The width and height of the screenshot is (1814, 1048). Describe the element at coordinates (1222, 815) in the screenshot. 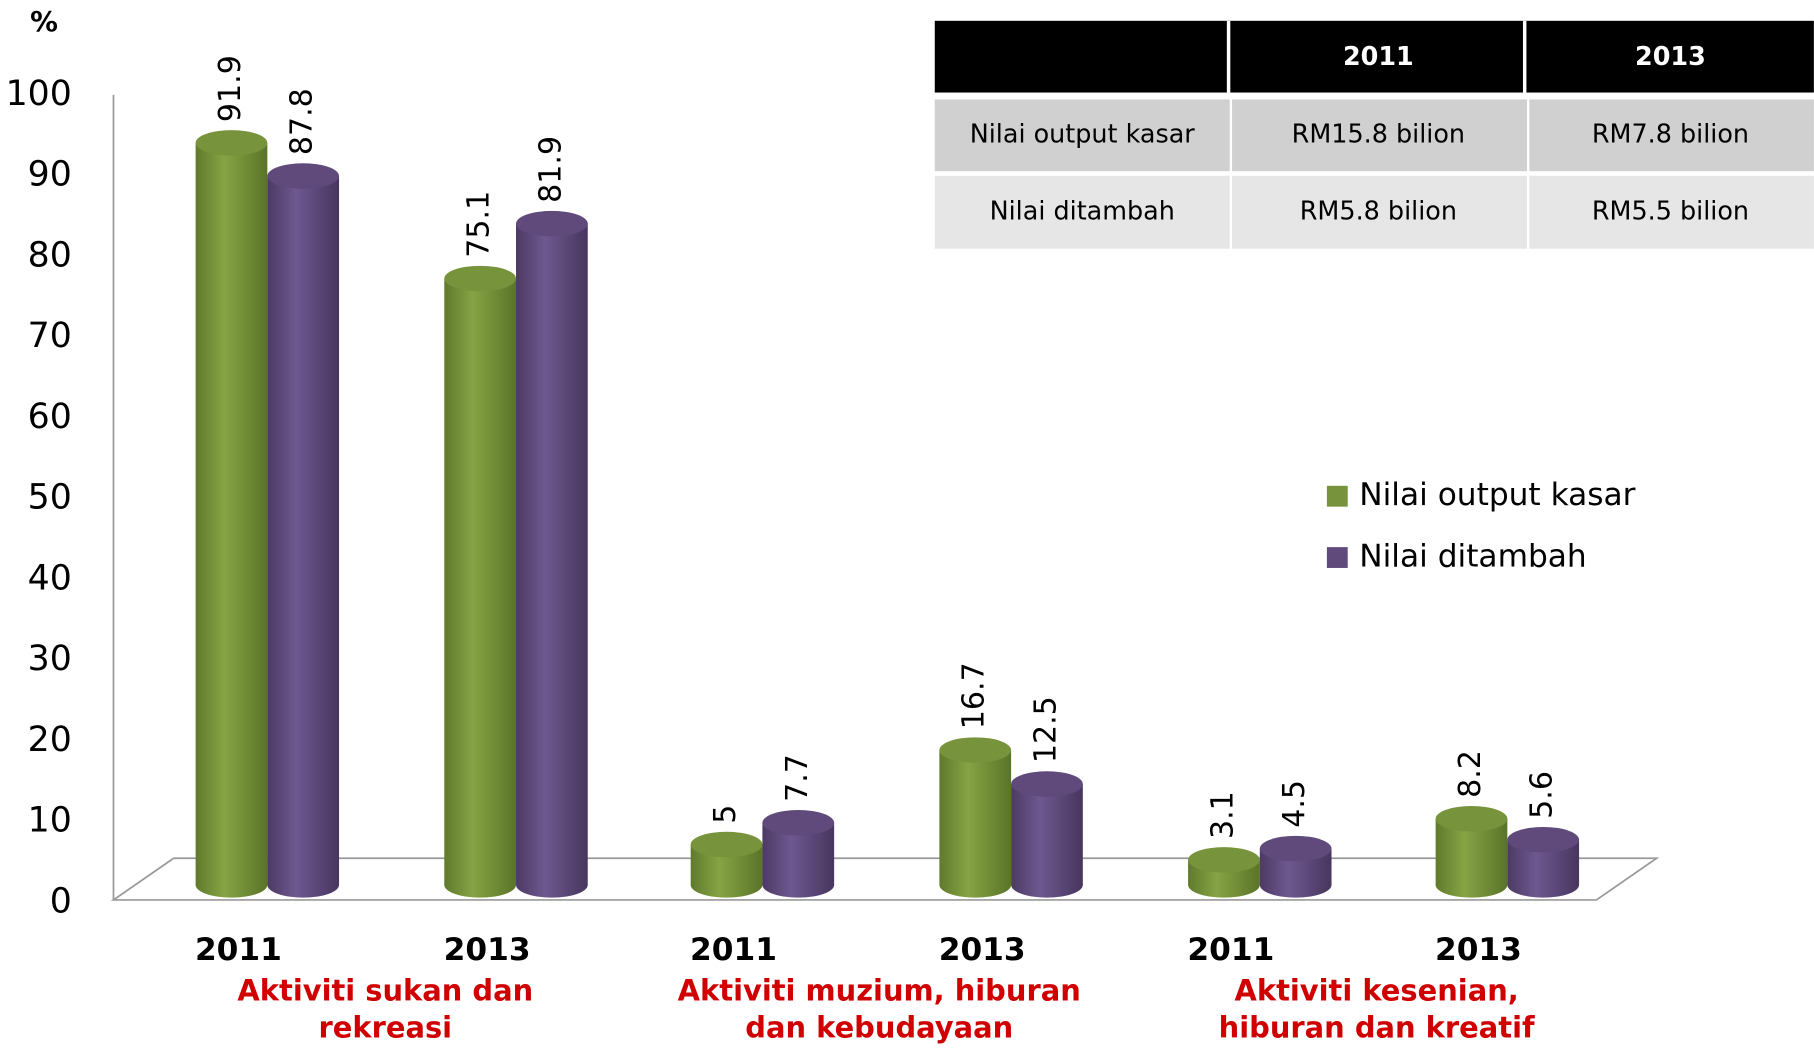

I see `value-label: 3.1` at that location.